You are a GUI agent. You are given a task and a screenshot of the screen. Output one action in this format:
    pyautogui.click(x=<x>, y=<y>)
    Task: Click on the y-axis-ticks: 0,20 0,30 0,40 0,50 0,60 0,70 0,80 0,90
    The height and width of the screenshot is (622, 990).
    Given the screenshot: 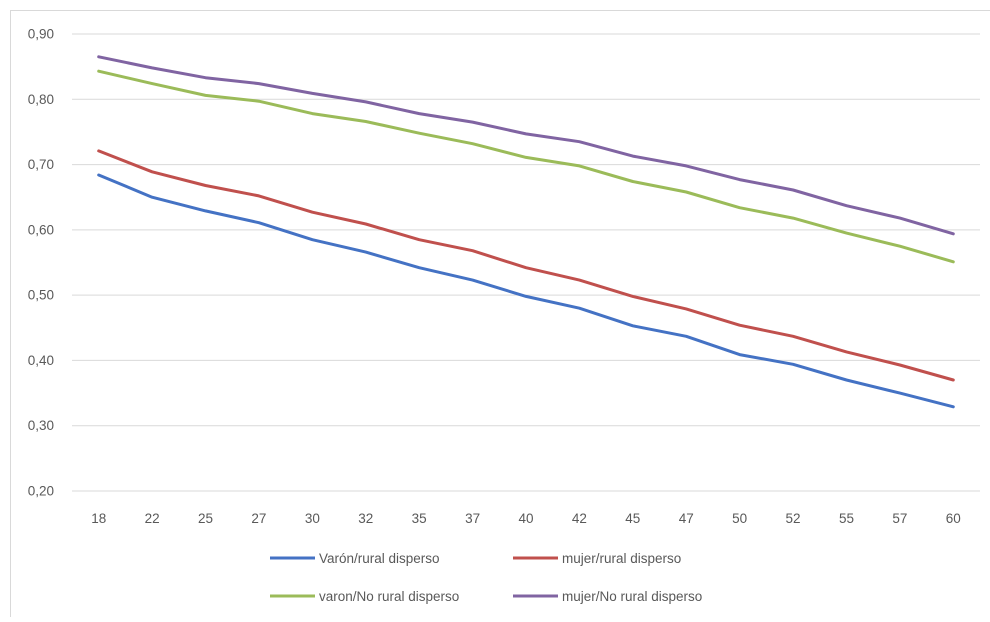 What is the action you would take?
    pyautogui.click(x=41, y=263)
    